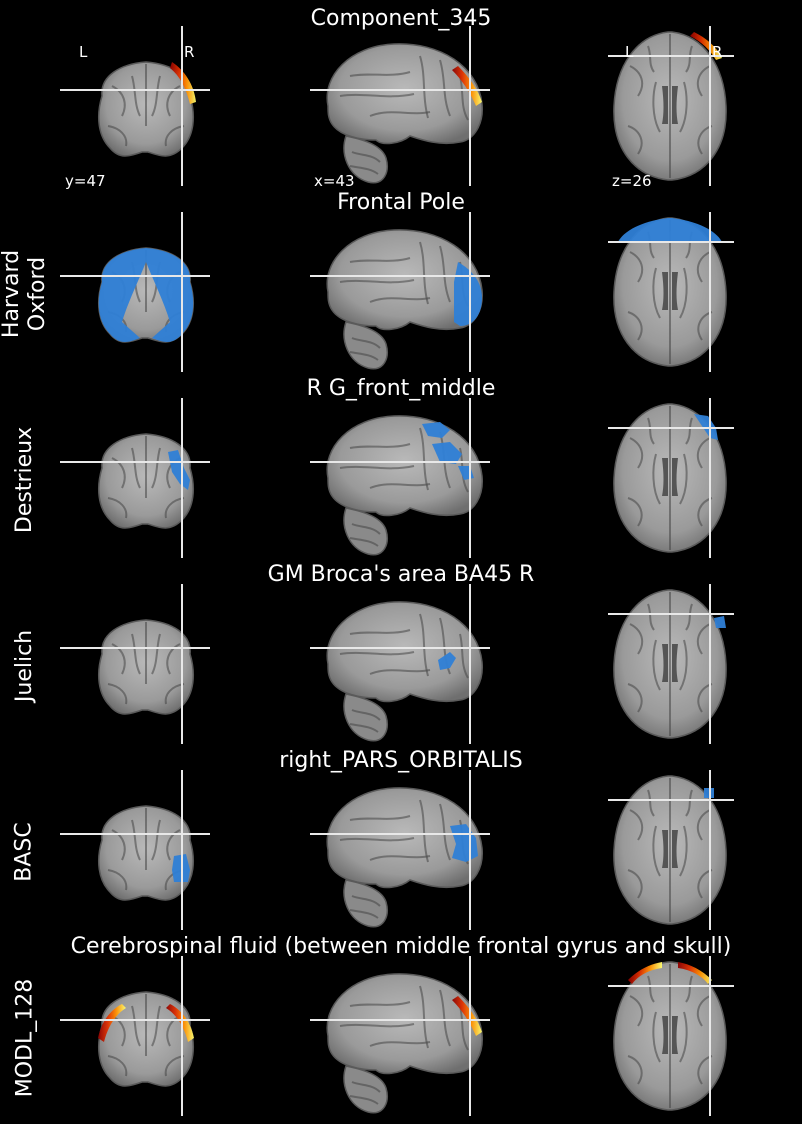 This screenshot has height=1124, width=802. What do you see at coordinates (334, 181) in the screenshot?
I see `sagittal-coordinate: x=43` at bounding box center [334, 181].